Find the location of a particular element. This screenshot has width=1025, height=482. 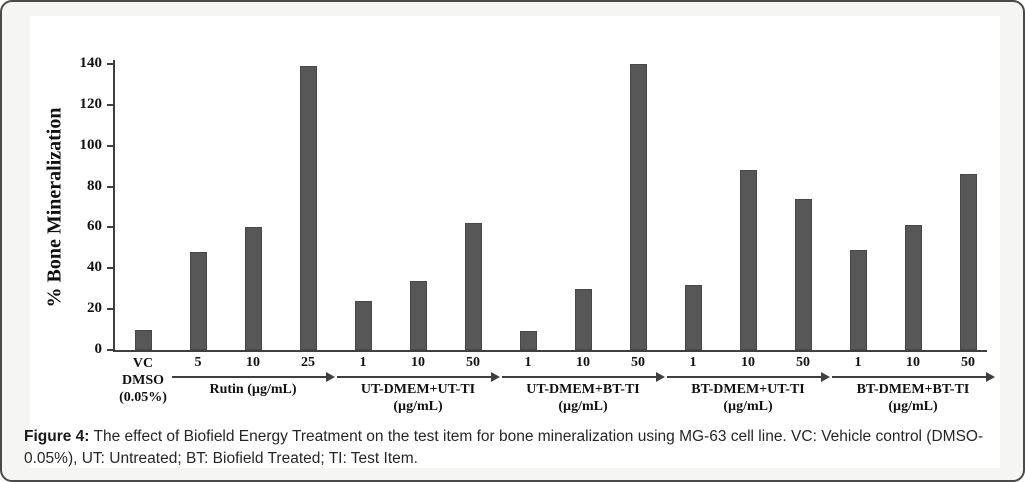

y-tick-label: 100 is located at coordinates (91, 144).